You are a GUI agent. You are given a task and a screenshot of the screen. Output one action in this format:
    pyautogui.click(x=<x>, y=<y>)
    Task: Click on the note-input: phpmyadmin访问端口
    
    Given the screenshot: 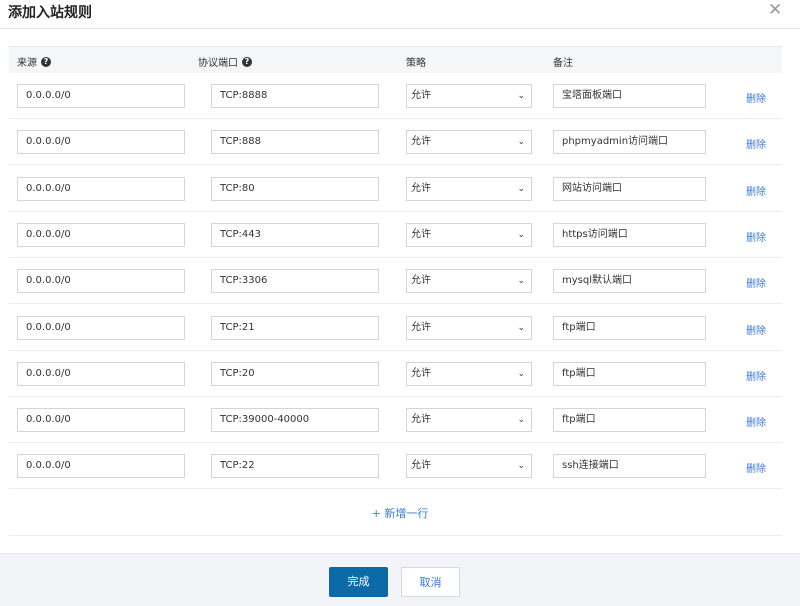 What is the action you would take?
    pyautogui.click(x=629, y=142)
    